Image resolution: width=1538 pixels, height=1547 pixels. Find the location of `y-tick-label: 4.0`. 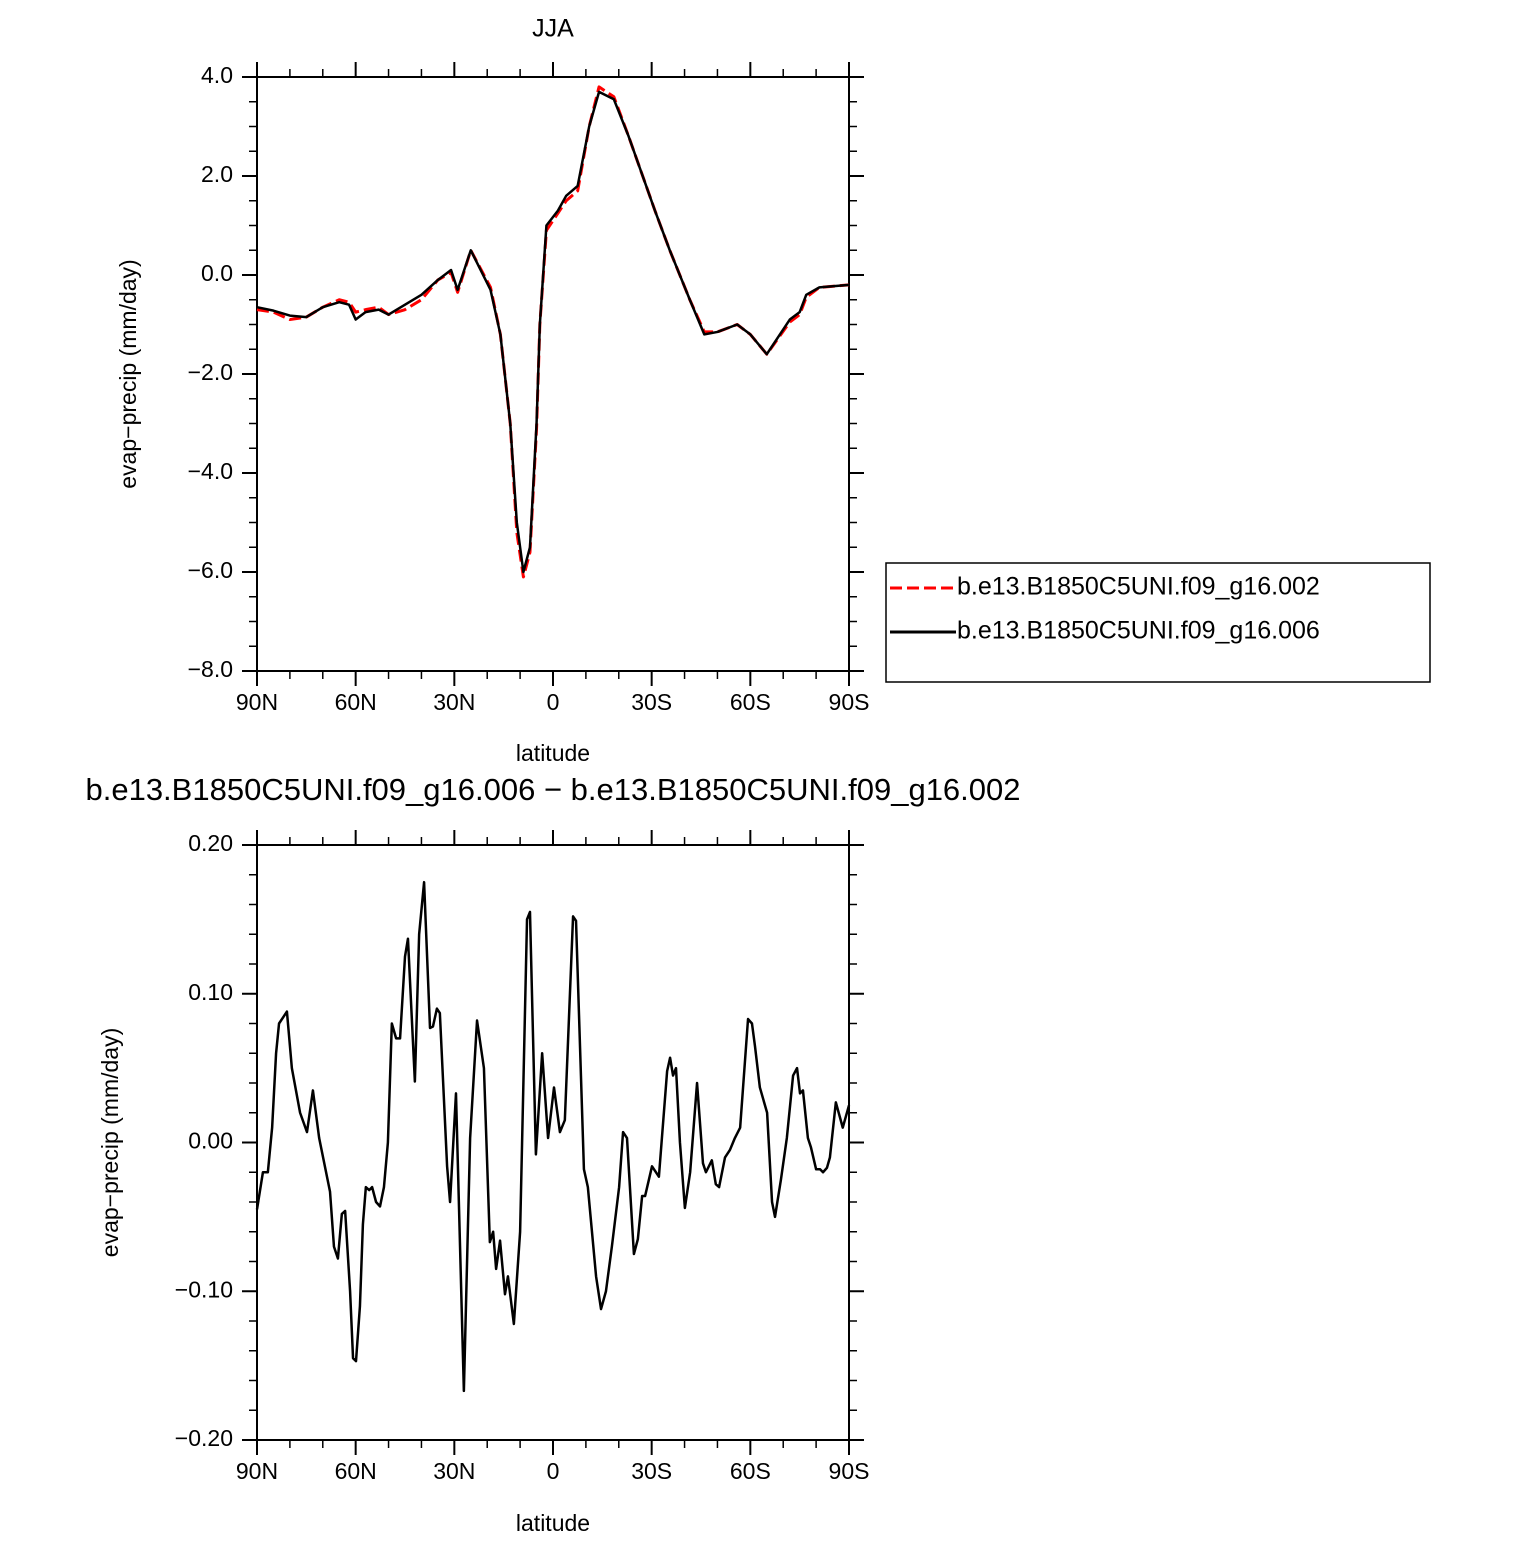

y-tick-label: 4.0 is located at coordinates (217, 75).